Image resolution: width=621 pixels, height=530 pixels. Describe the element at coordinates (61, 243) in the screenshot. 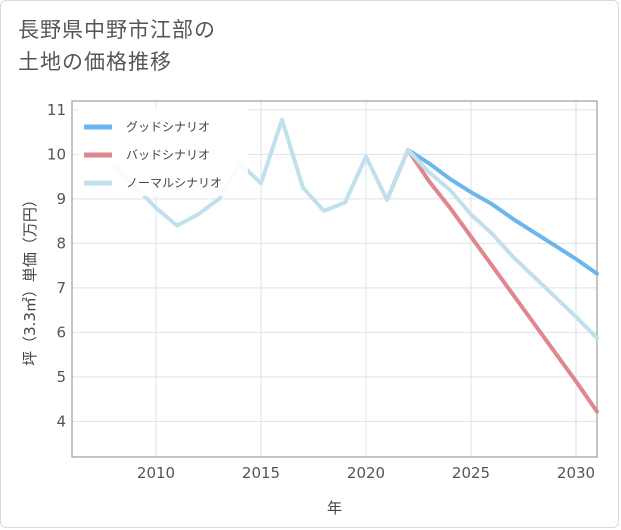

I see `y-tick-label: 8` at that location.